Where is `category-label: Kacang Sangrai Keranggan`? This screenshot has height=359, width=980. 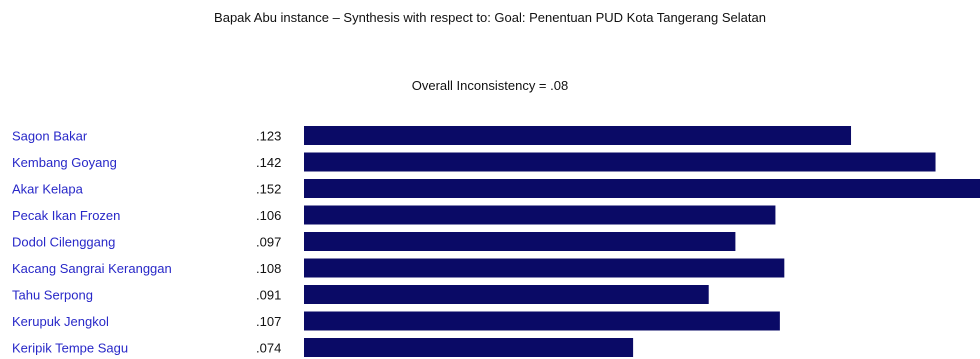
category-label: Kacang Sangrai Keranggan is located at coordinates (92, 268).